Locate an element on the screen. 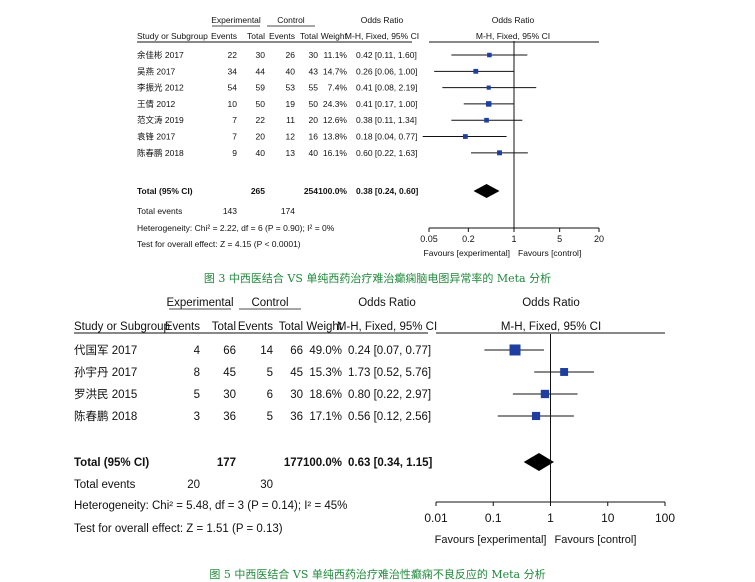 This screenshot has width=755, height=582. ctl-events: 40 is located at coordinates (291, 71).